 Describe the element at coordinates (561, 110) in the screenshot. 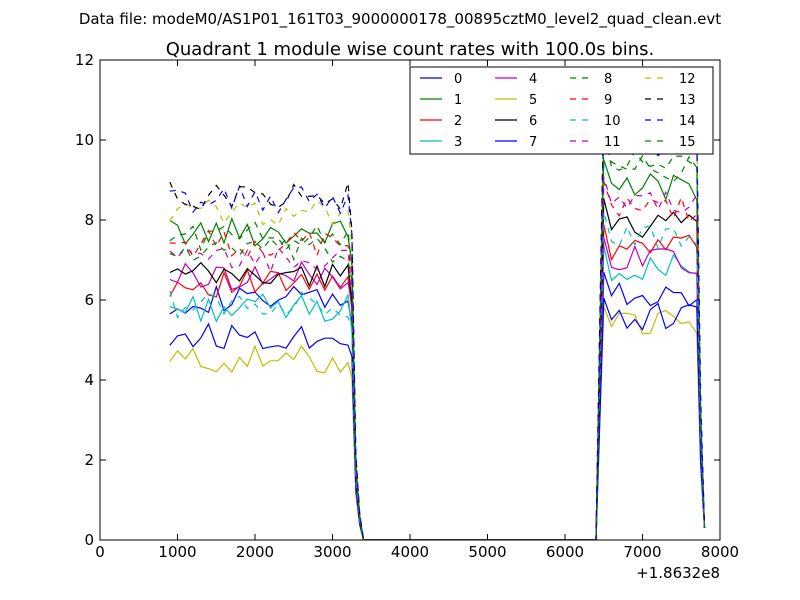

I see `legend-frame` at that location.